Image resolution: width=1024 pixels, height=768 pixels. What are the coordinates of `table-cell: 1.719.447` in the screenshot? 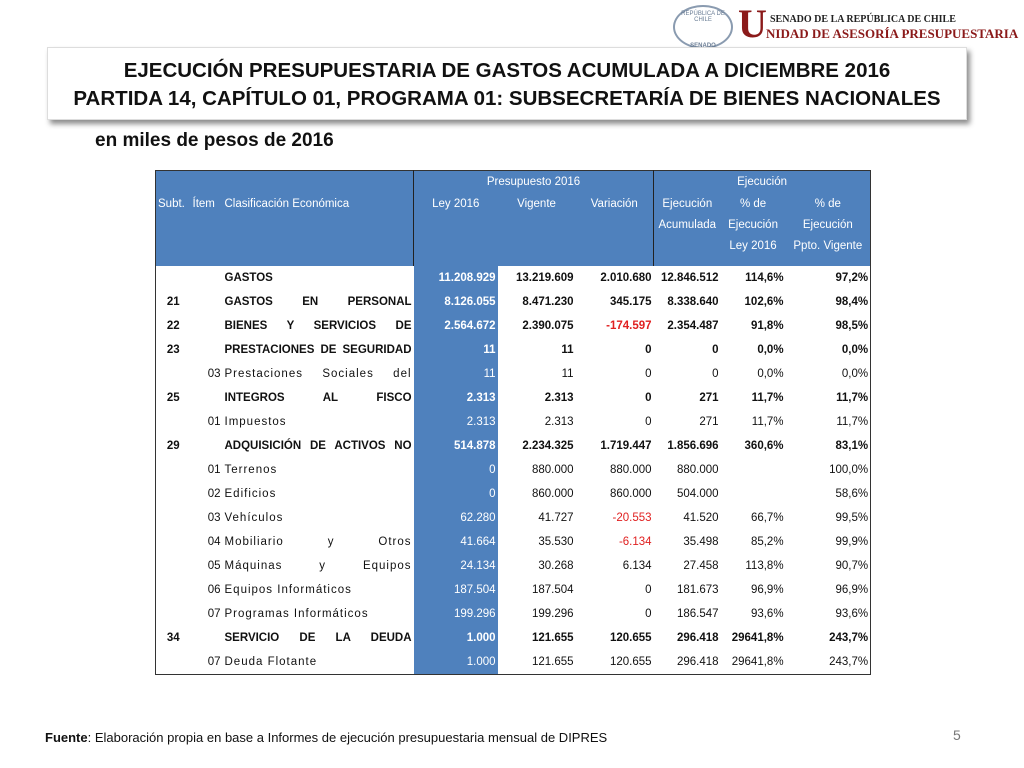 It's located at (626, 446).